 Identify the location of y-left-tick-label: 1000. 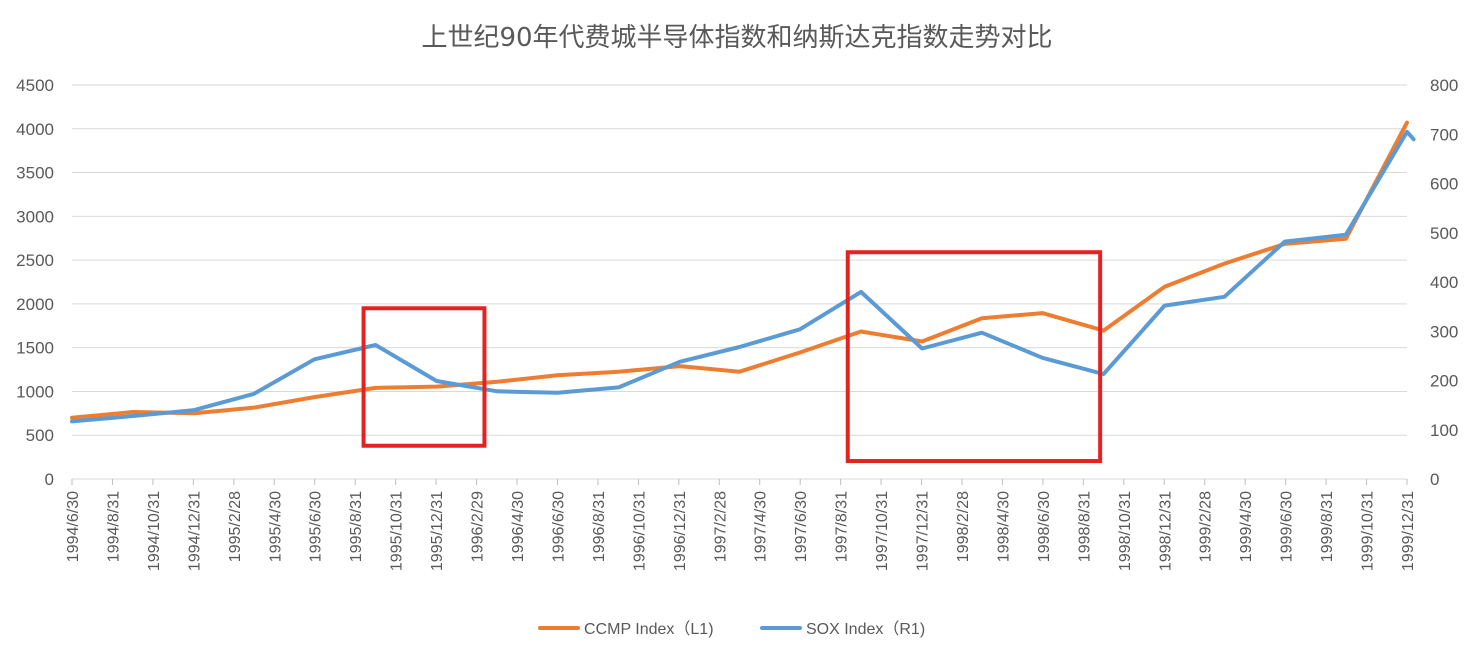
(35, 391).